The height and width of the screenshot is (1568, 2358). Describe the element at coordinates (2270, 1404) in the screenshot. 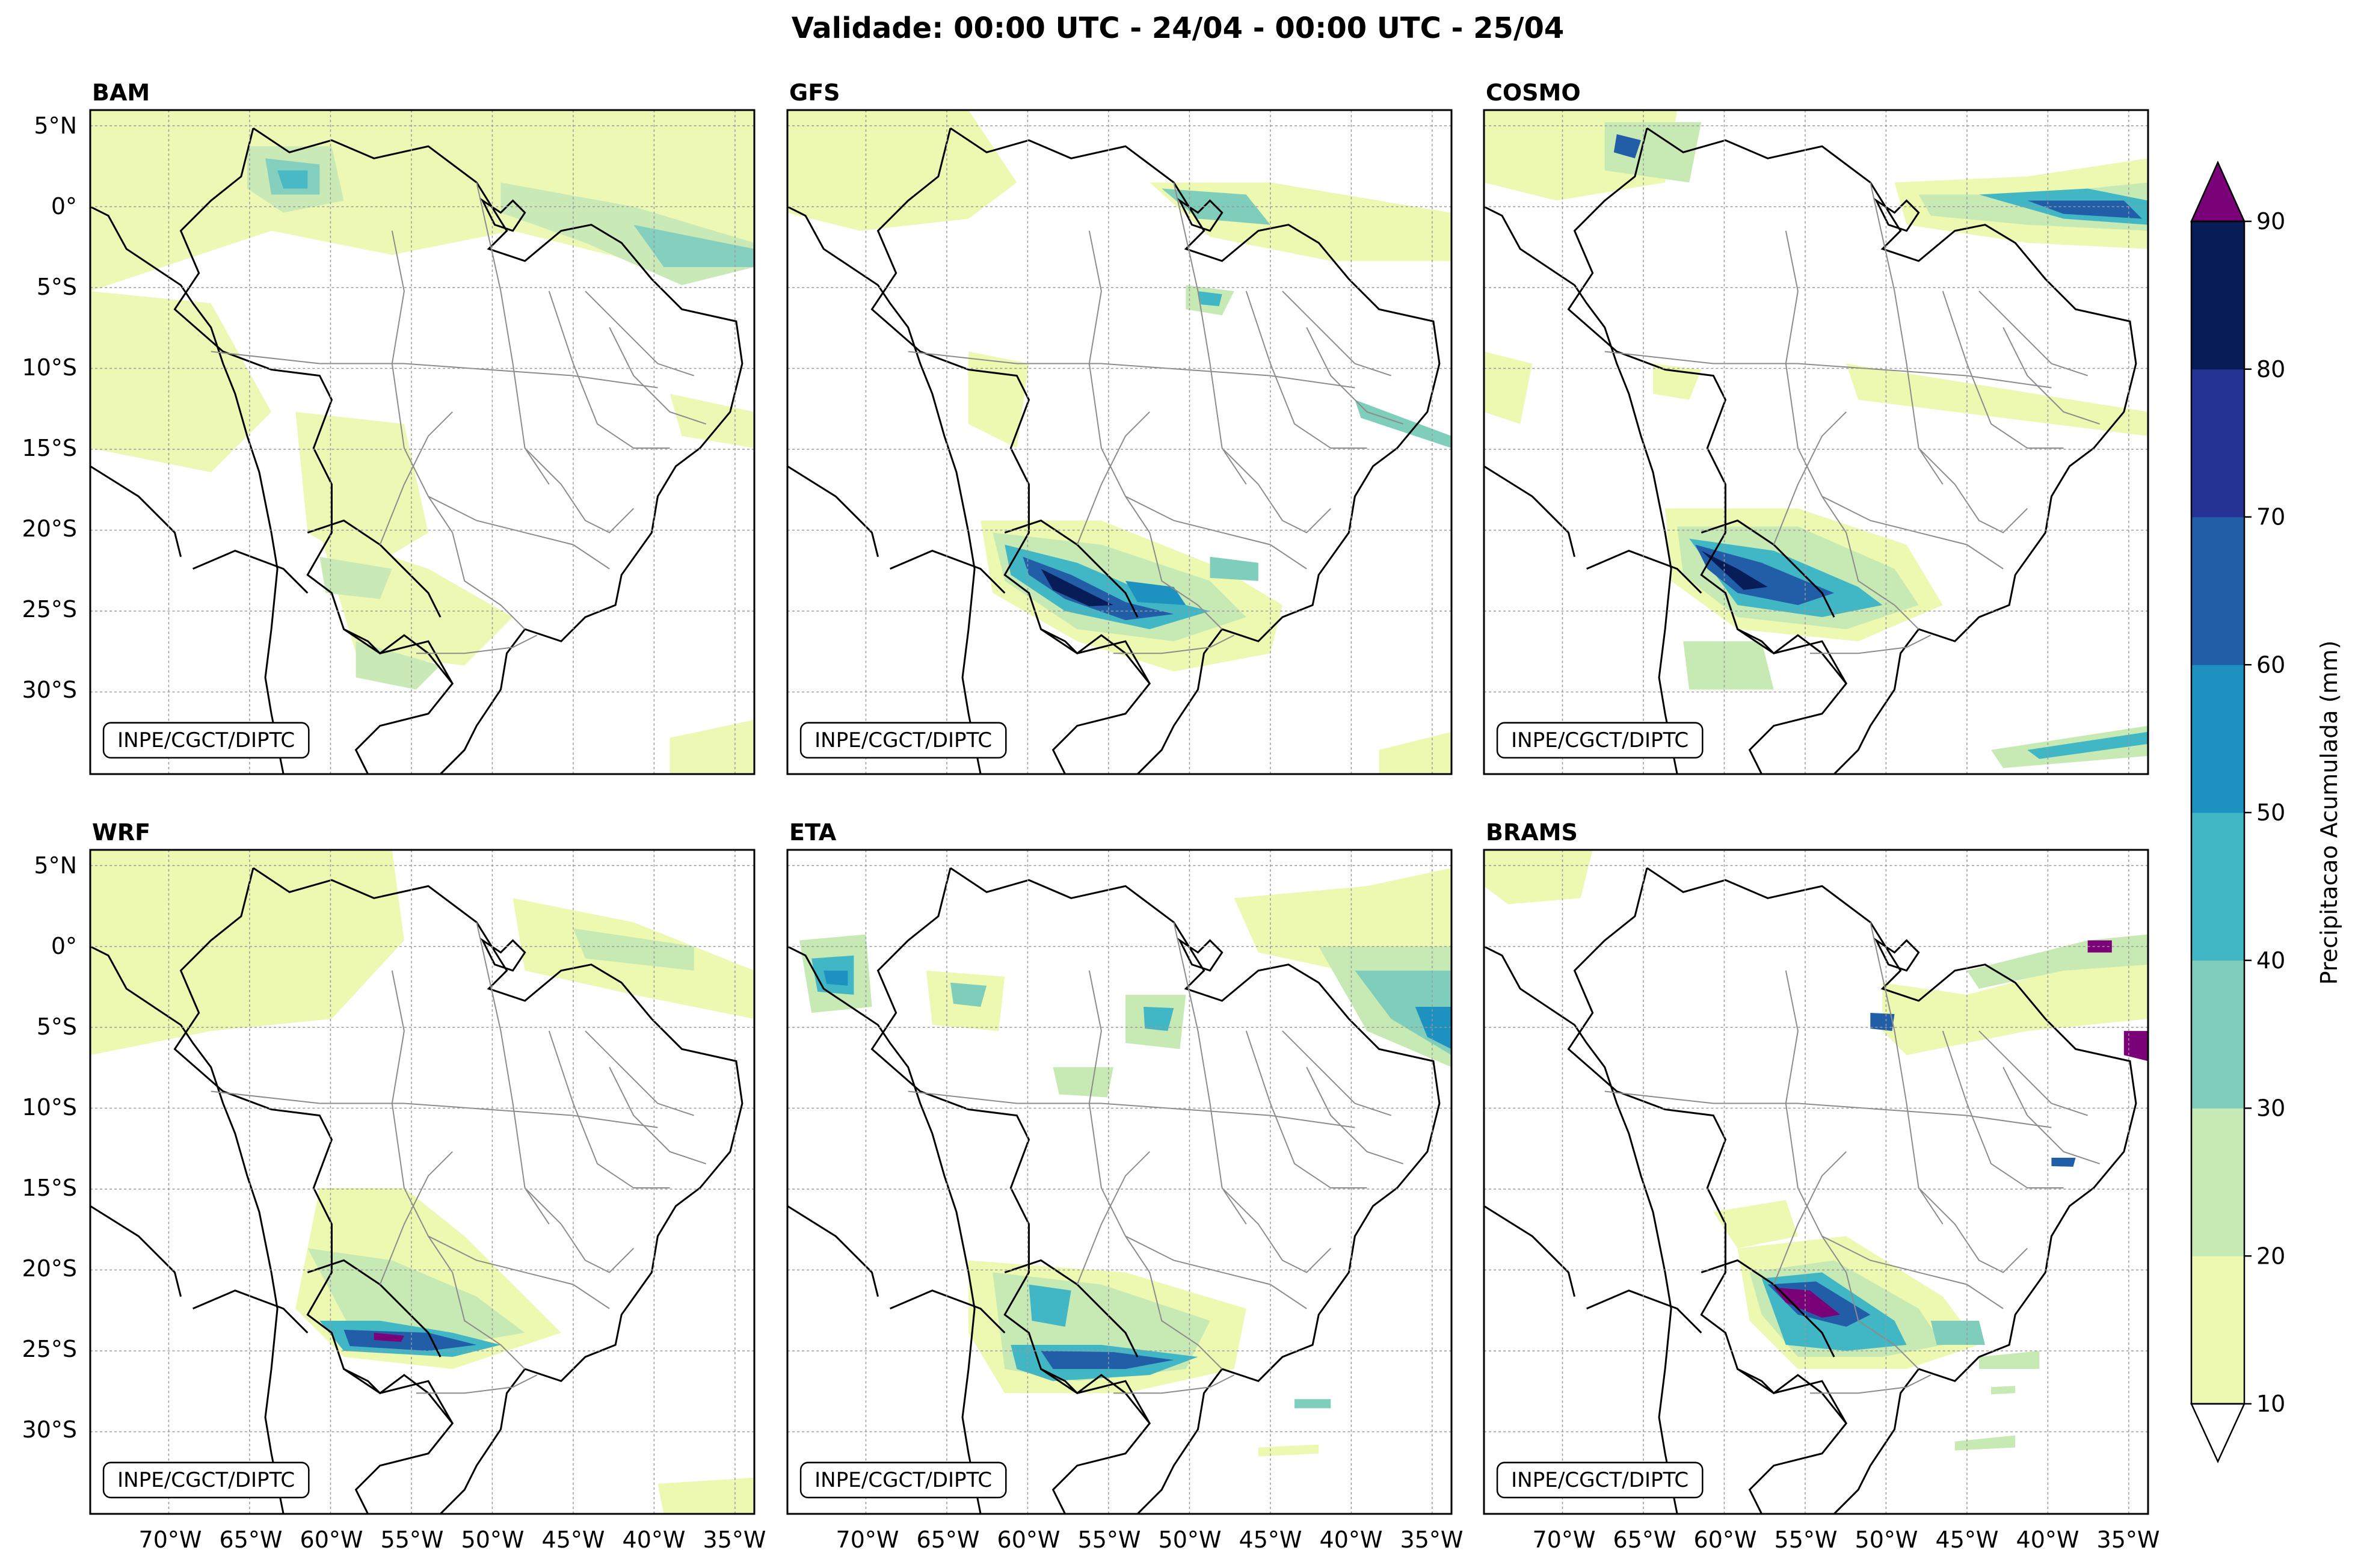

I see `colorbar-tick-label: 10` at that location.